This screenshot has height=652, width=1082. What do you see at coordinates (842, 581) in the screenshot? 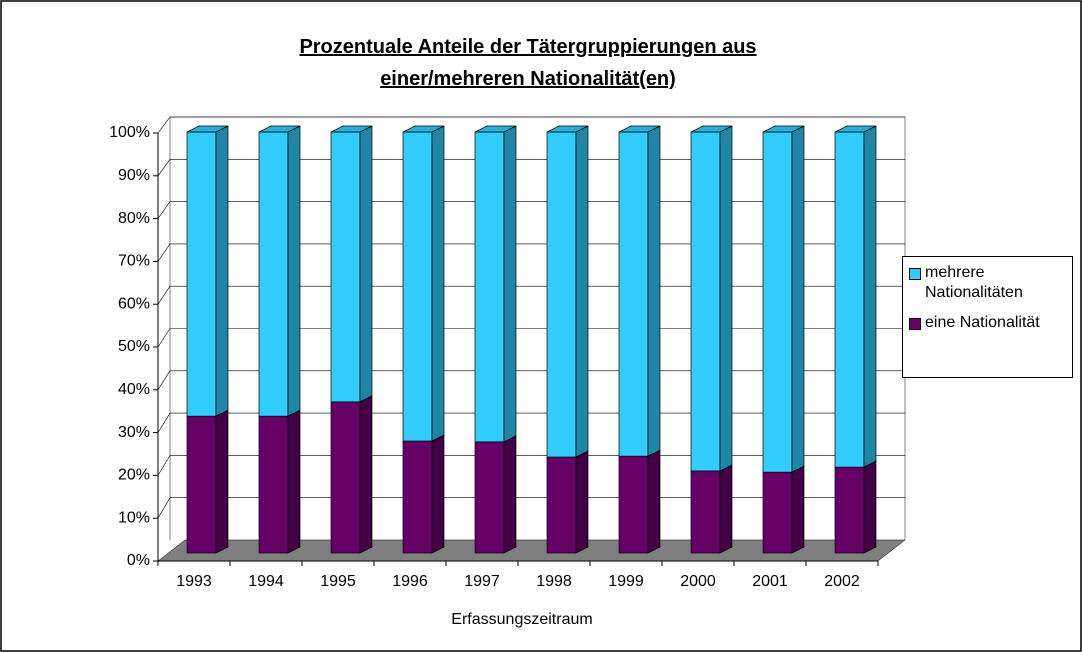
I see `x-tick-label: 2002` at bounding box center [842, 581].